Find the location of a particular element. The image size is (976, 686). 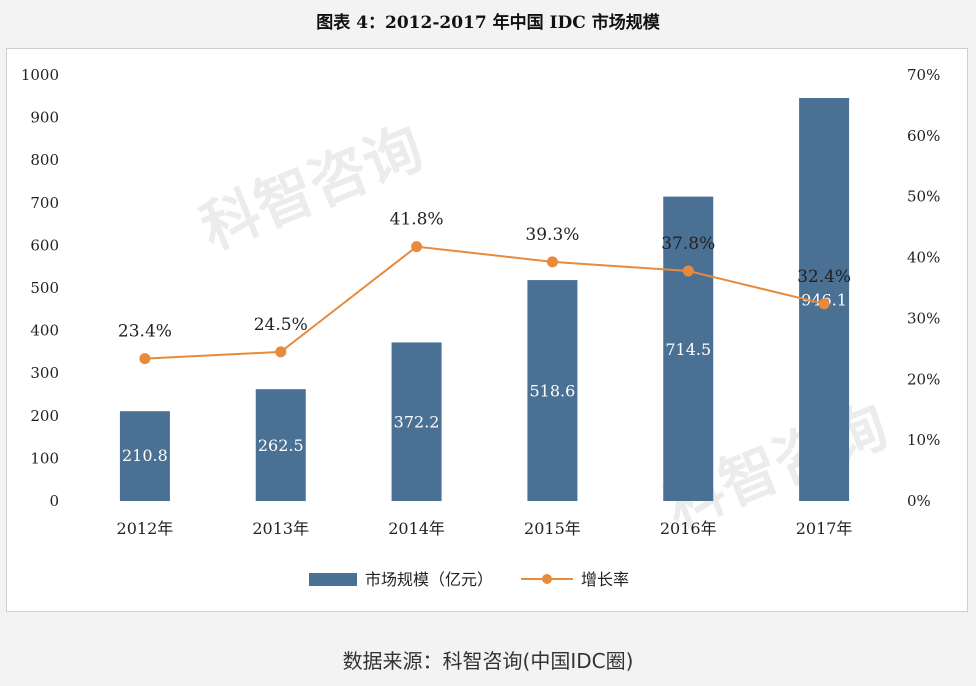

growth-value-label: 37.8% is located at coordinates (688, 244).